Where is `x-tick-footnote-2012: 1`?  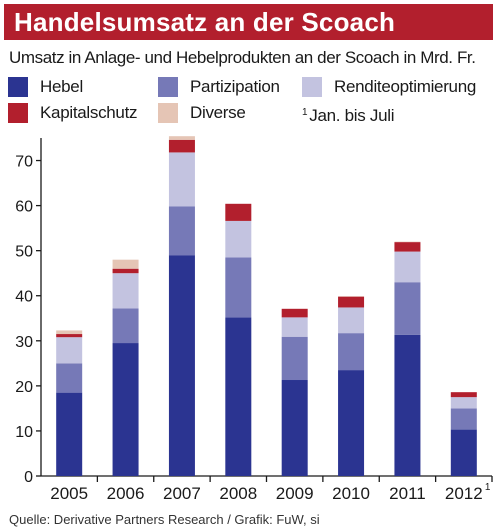 x-tick-footnote-2012: 1 is located at coordinates (488, 487).